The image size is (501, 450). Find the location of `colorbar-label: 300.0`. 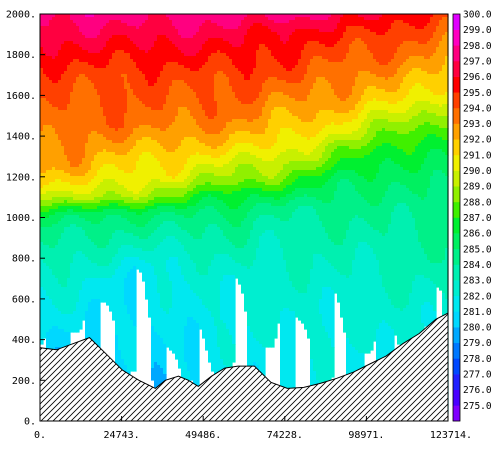

colorbar-label: 300.0 is located at coordinates (477, 15).